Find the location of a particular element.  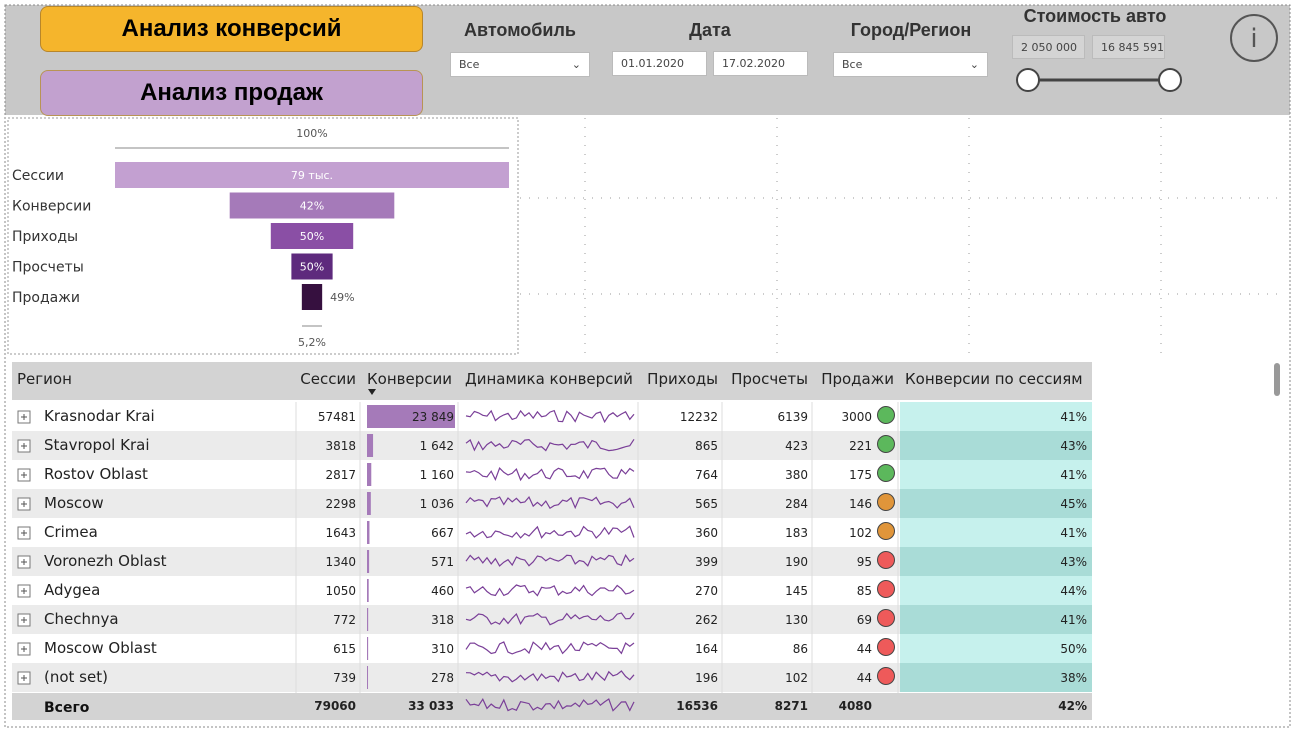

cell-value: 44 is located at coordinates (864, 678).